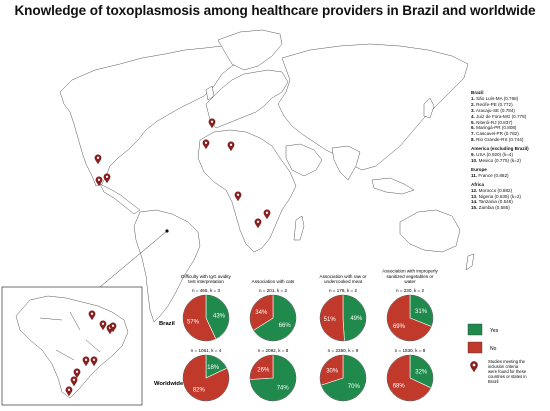 The image size is (550, 411). What do you see at coordinates (496, 134) in the screenshot?
I see `location-text: Cascavel-PR (0.782)` at bounding box center [496, 134].